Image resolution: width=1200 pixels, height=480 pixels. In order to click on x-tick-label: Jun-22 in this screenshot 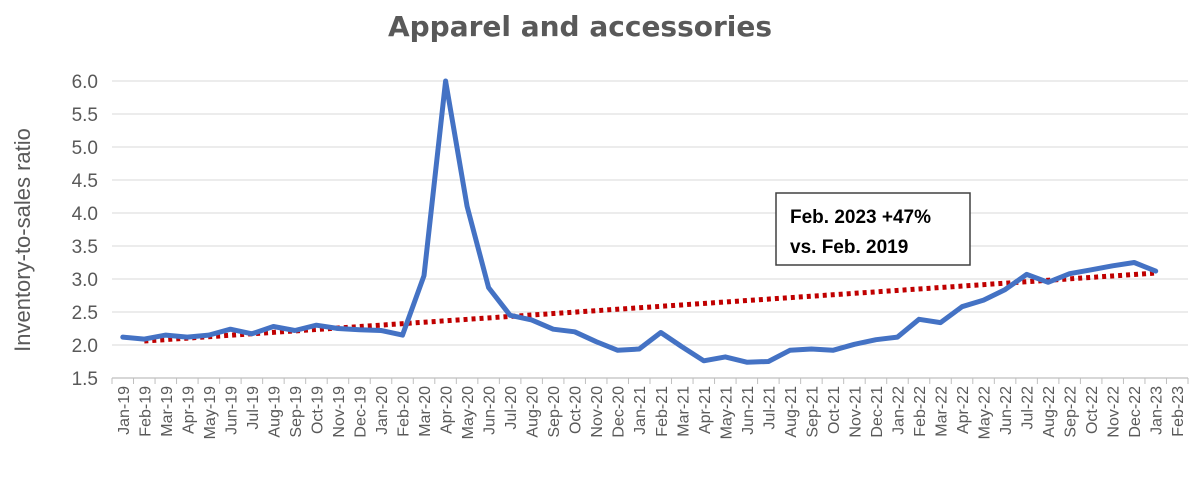, I will do `click(1006, 410)`.